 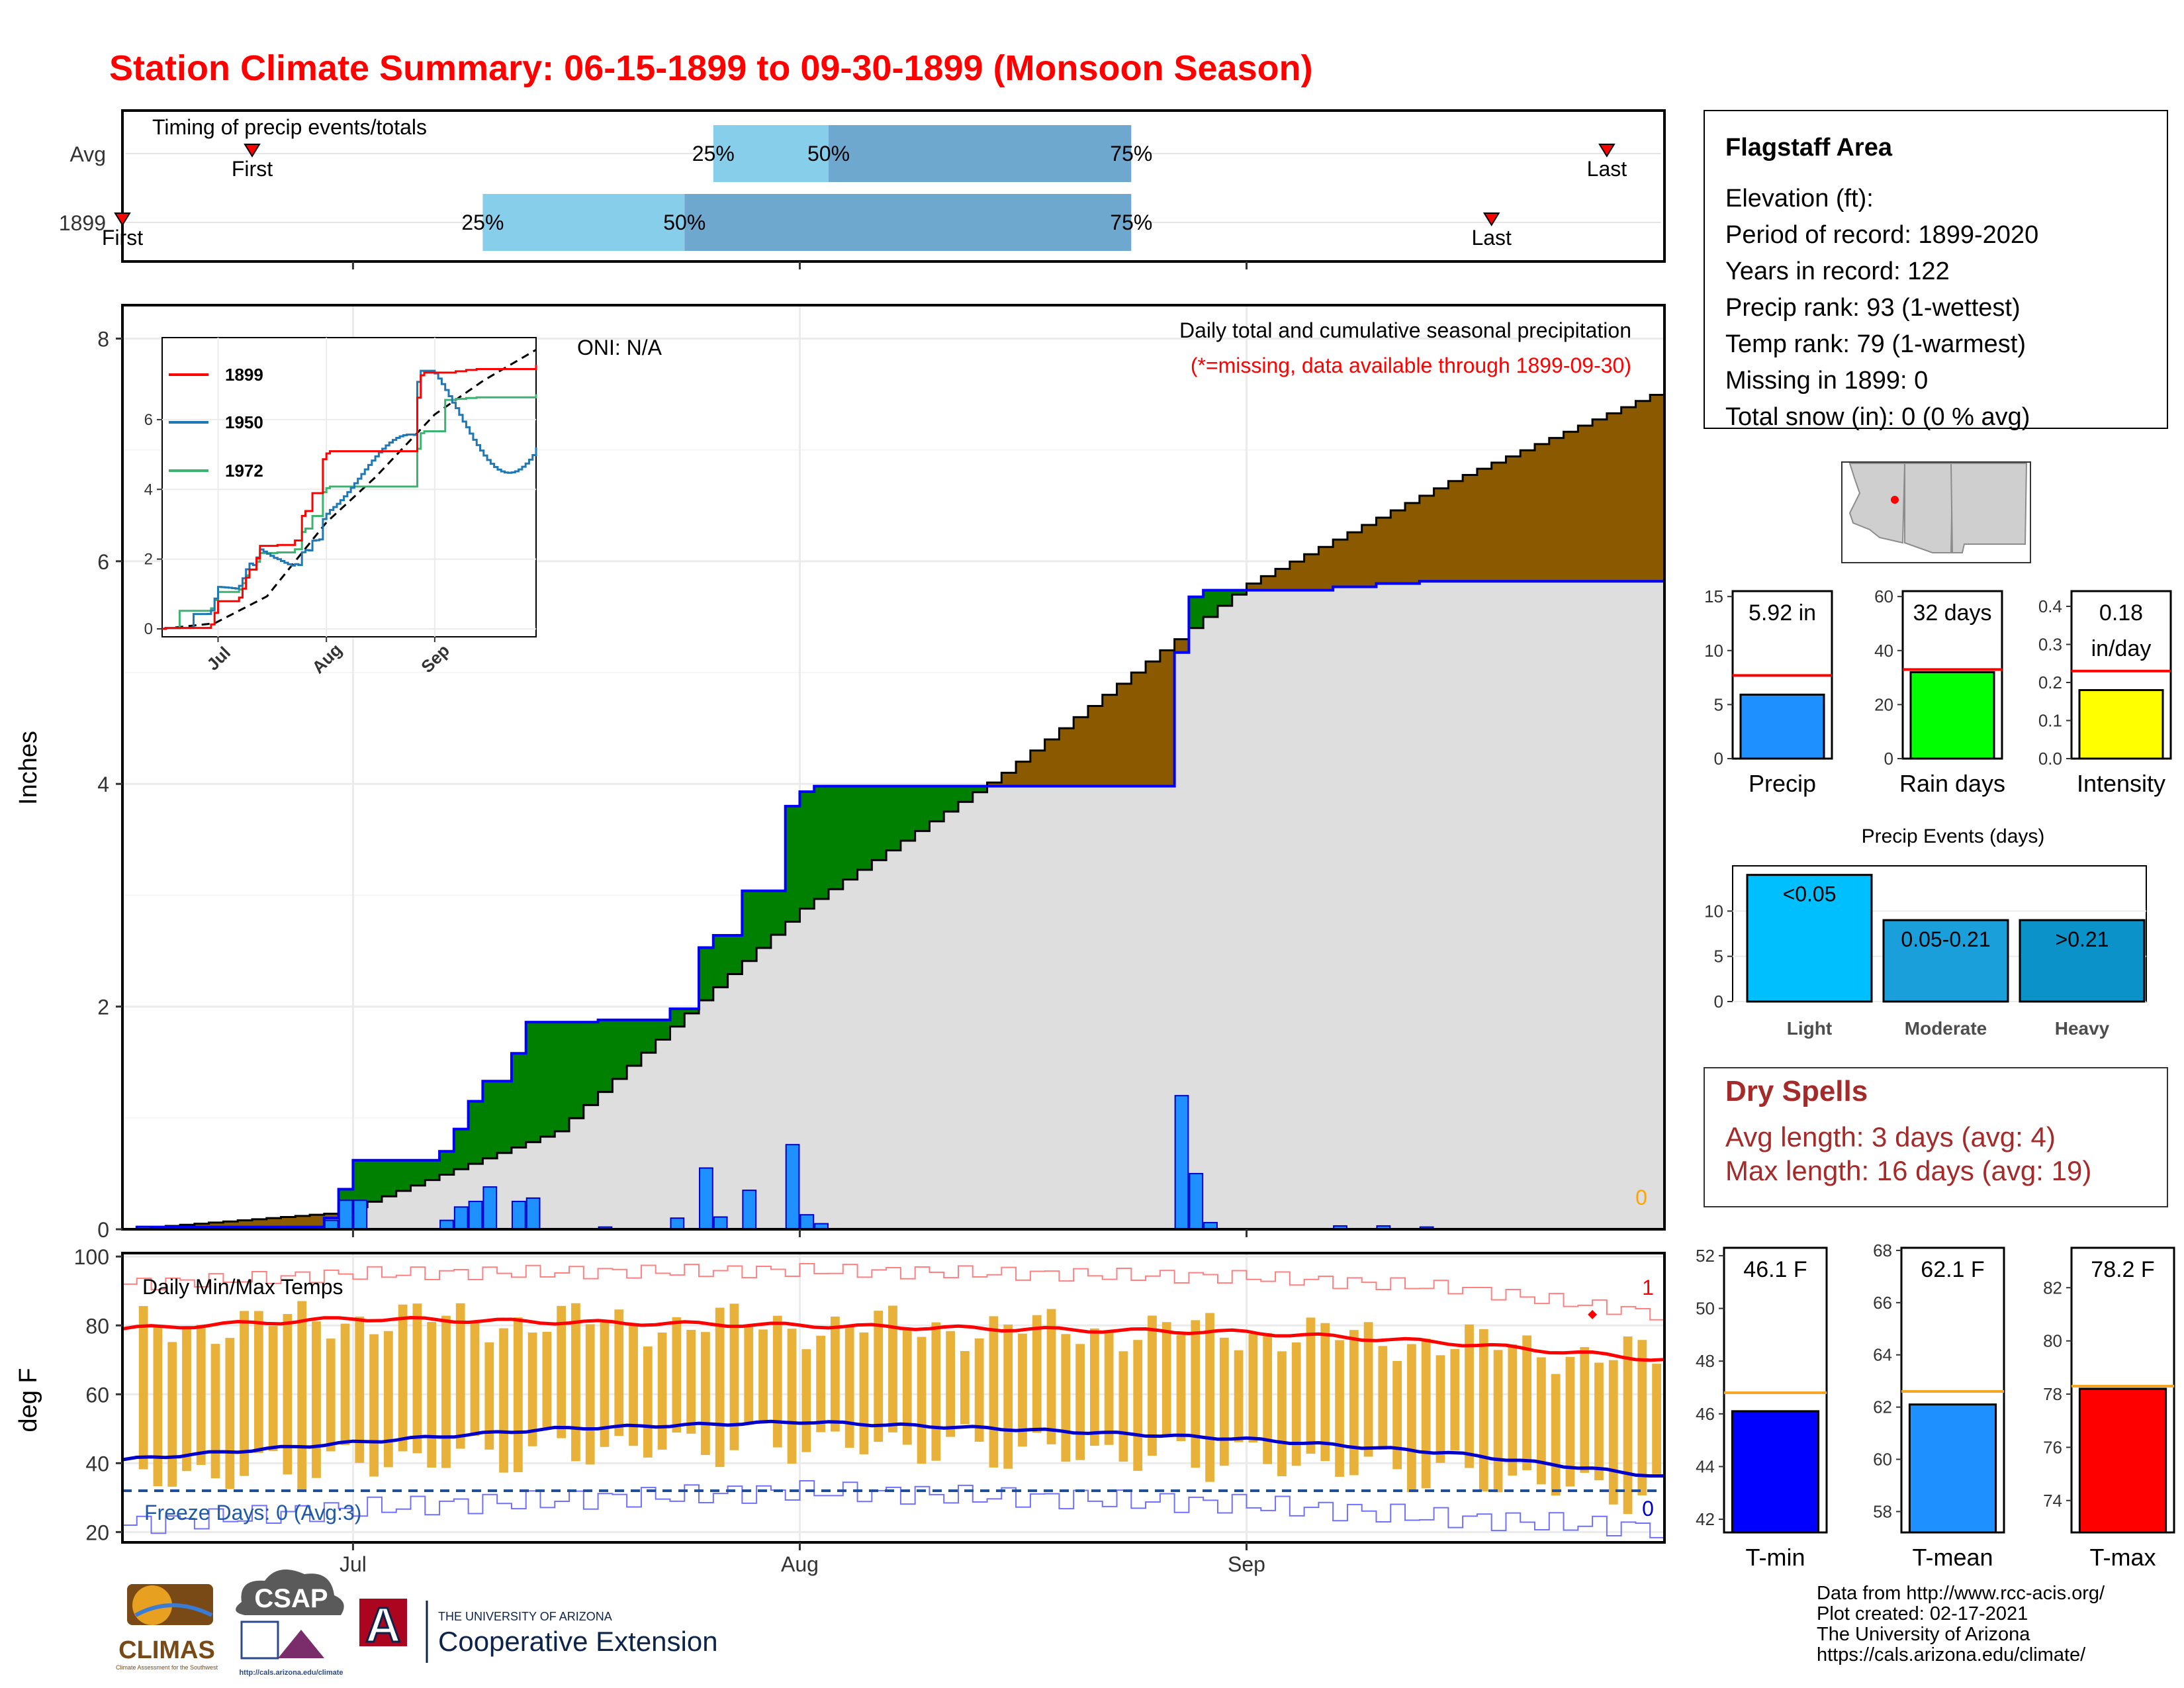 What do you see at coordinates (167, 1667) in the screenshot?
I see `climas-logo-subtext: Climate Assessment for the Southwest` at bounding box center [167, 1667].